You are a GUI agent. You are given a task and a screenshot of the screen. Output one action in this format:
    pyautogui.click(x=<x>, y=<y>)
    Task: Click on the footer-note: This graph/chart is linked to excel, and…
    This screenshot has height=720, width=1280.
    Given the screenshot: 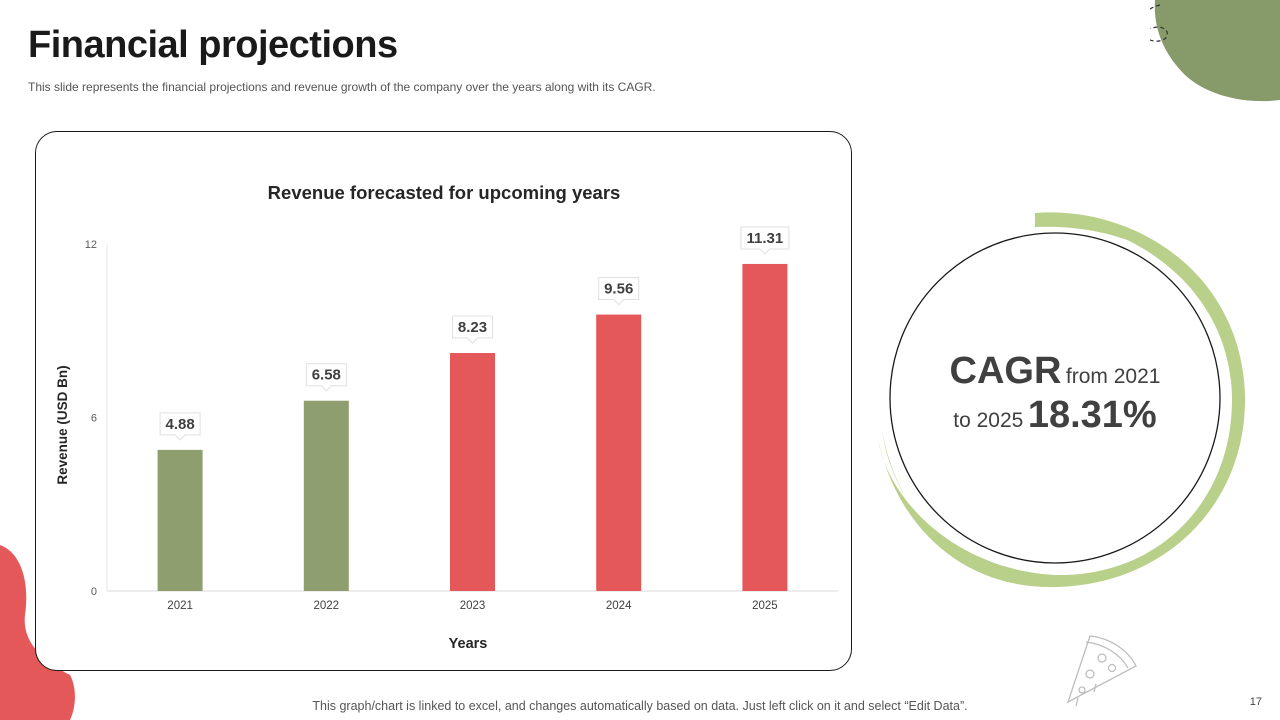 What is the action you would take?
    pyautogui.click(x=640, y=706)
    